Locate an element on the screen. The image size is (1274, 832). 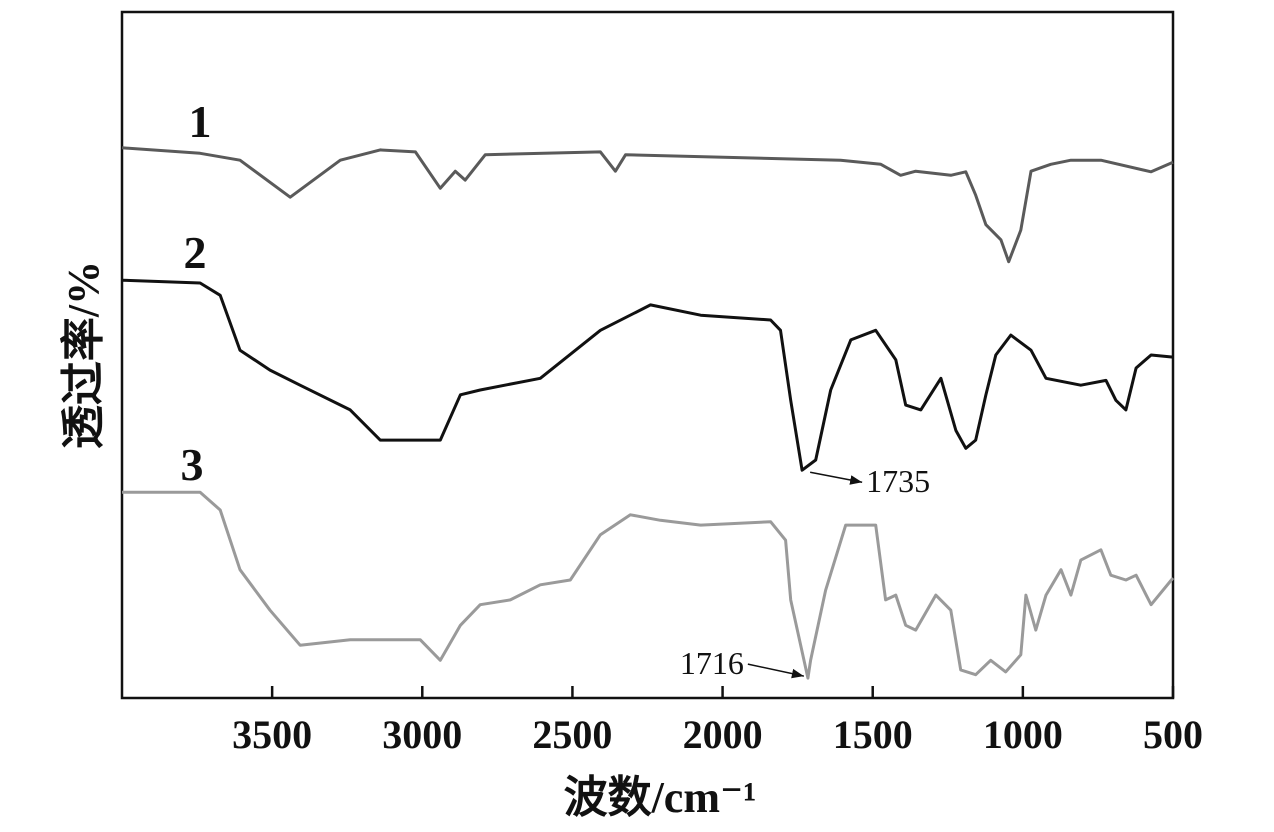
x-tick-label: 500 is located at coordinates (1173, 734).